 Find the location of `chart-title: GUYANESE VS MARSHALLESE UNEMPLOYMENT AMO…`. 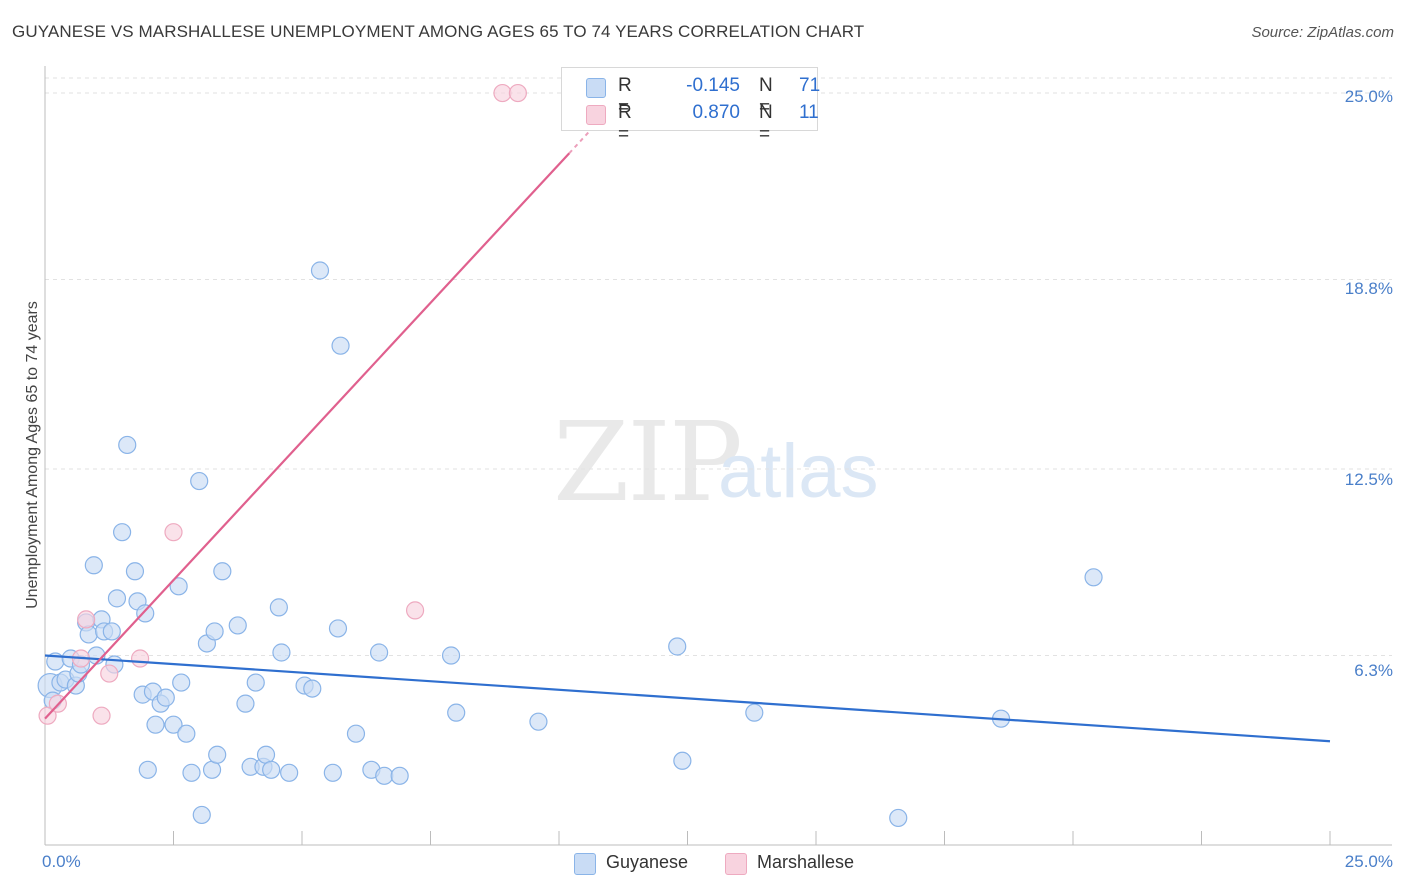

chart-title: GUYANESE VS MARSHALLESE UNEMPLOYMENT AMO… is located at coordinates (438, 31).